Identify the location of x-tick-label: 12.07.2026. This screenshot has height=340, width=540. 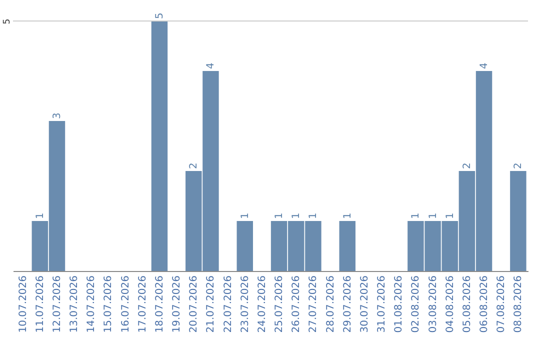
(57, 304).